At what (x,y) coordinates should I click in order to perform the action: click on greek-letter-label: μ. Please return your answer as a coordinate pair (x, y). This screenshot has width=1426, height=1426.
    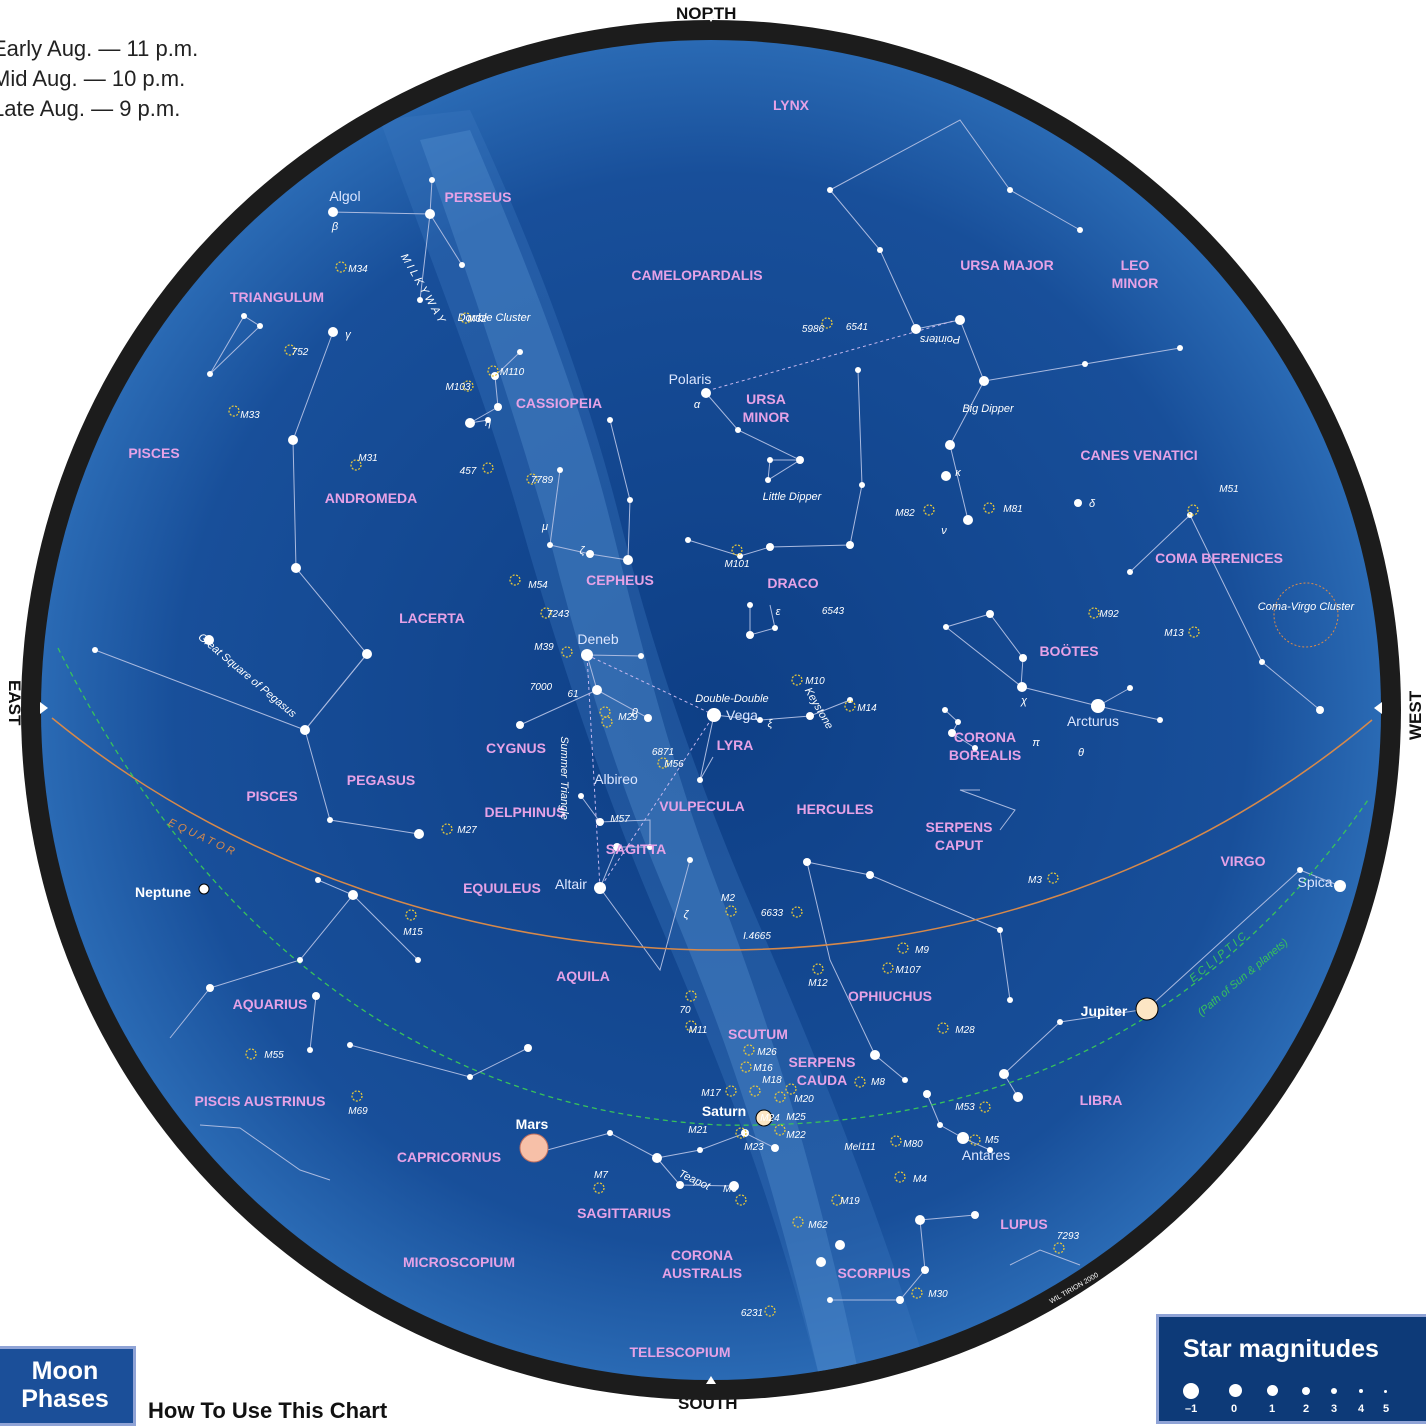
    Looking at the image, I should click on (544, 527).